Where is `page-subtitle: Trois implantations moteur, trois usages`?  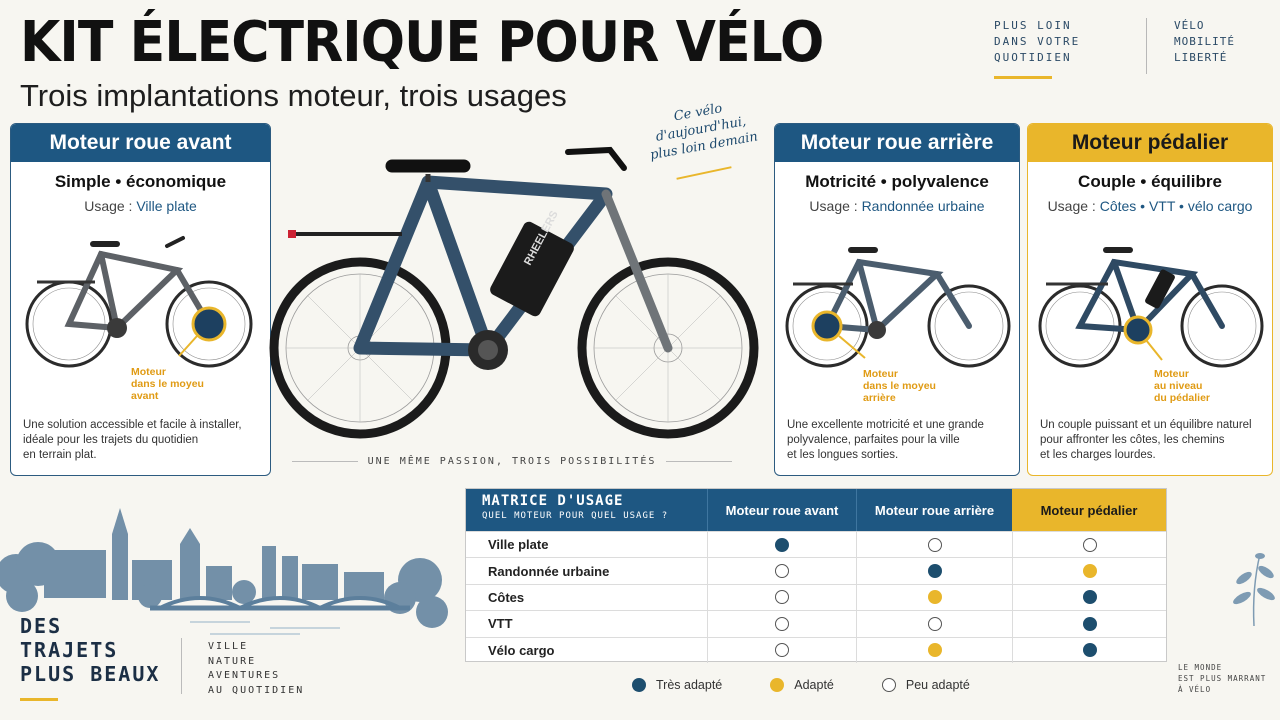
page-subtitle: Trois implantations moteur, trois usages is located at coordinates (293, 95).